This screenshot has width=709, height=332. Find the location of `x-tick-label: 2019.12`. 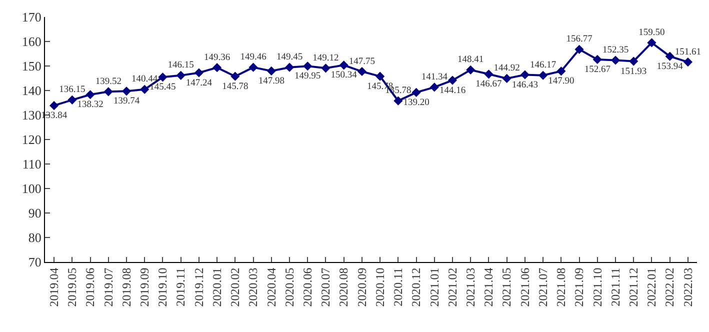

x-tick-label: 2019.12 is located at coordinates (199, 287).